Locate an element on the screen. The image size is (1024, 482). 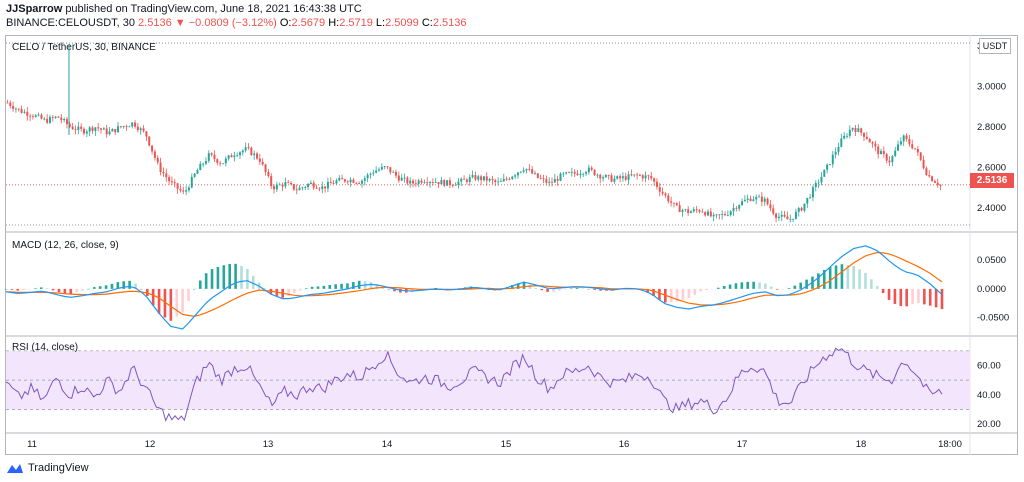
currency-button: USDT is located at coordinates (995, 46).